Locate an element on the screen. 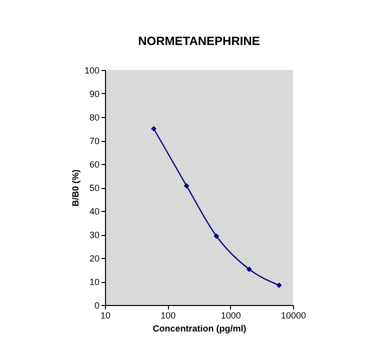  x-tick-label: 1000 is located at coordinates (230, 315).